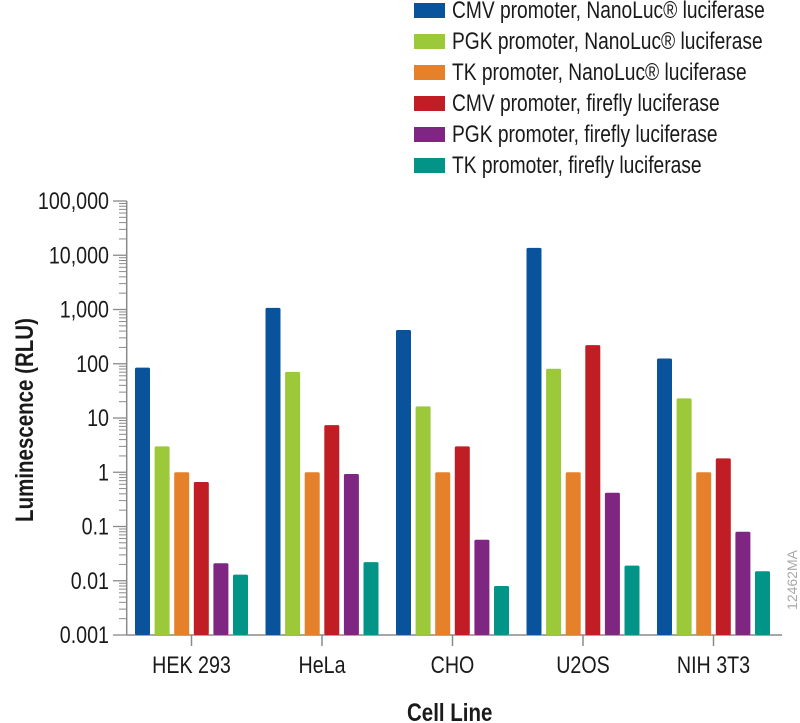 The width and height of the screenshot is (800, 723). Describe the element at coordinates (95, 526) in the screenshot. I see `y-tick-label: 0.1` at that location.